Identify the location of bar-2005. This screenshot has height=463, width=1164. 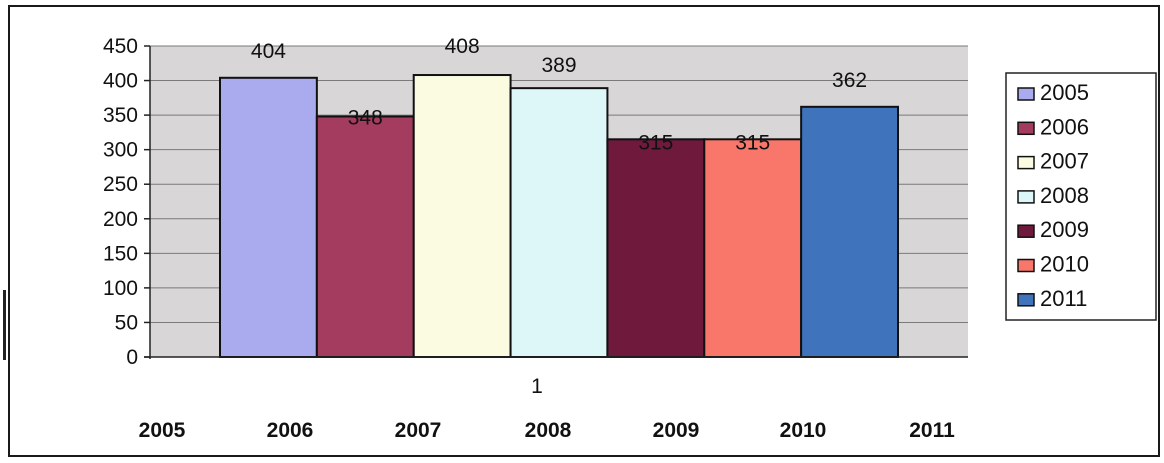
(268, 217).